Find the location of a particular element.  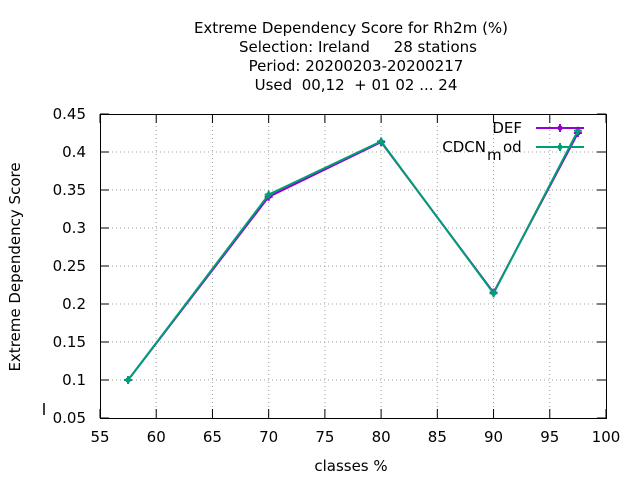

y-tick-label: 0.05 is located at coordinates (69, 418).